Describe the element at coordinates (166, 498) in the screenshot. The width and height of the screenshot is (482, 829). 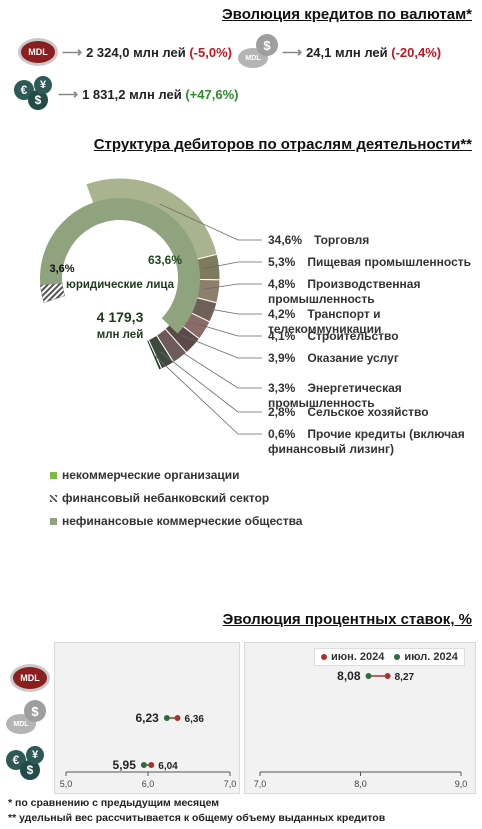
I see `legend-label: финансовый небанковский сектор` at that location.